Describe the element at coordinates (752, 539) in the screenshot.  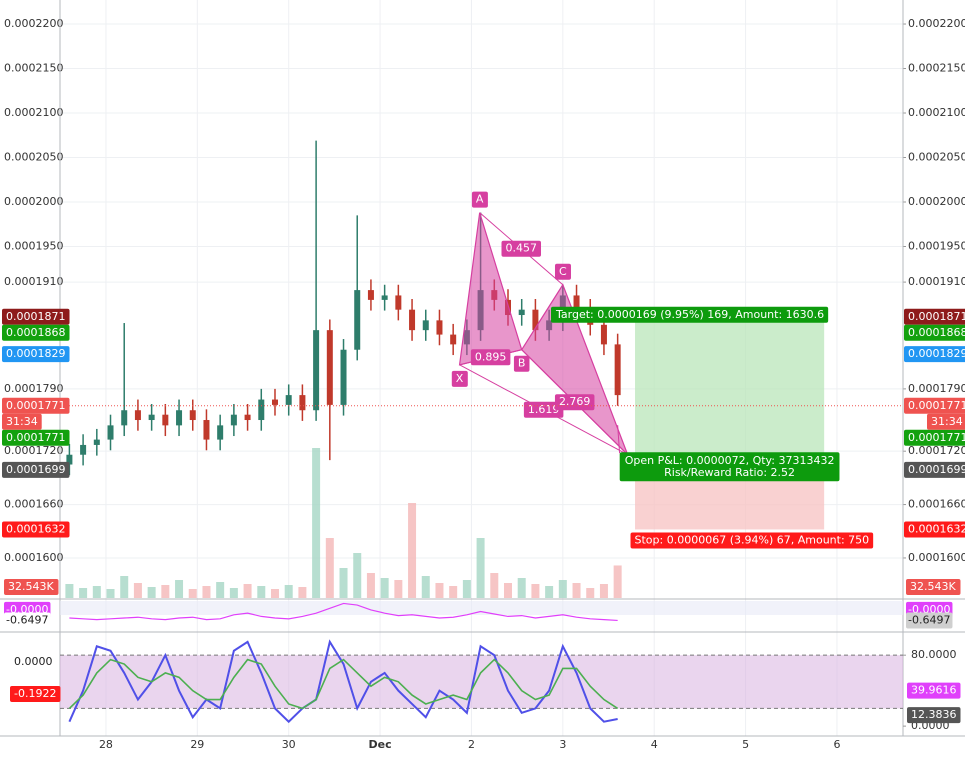
I see `position-stop: Stop: 0.0000067 (3.94%) 67, Amount: 750` at that location.